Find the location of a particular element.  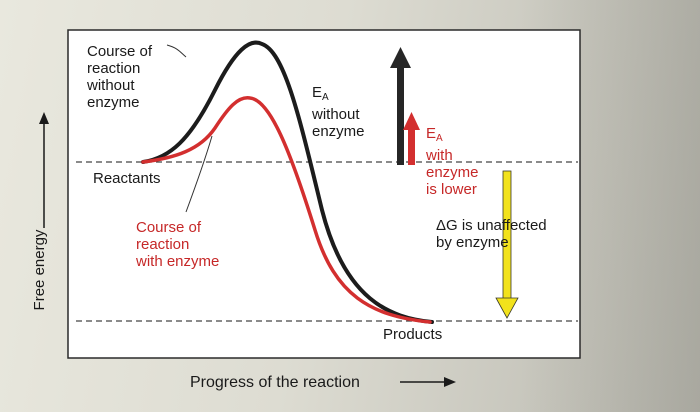

ea-symbol-red: E is located at coordinates (431, 133).